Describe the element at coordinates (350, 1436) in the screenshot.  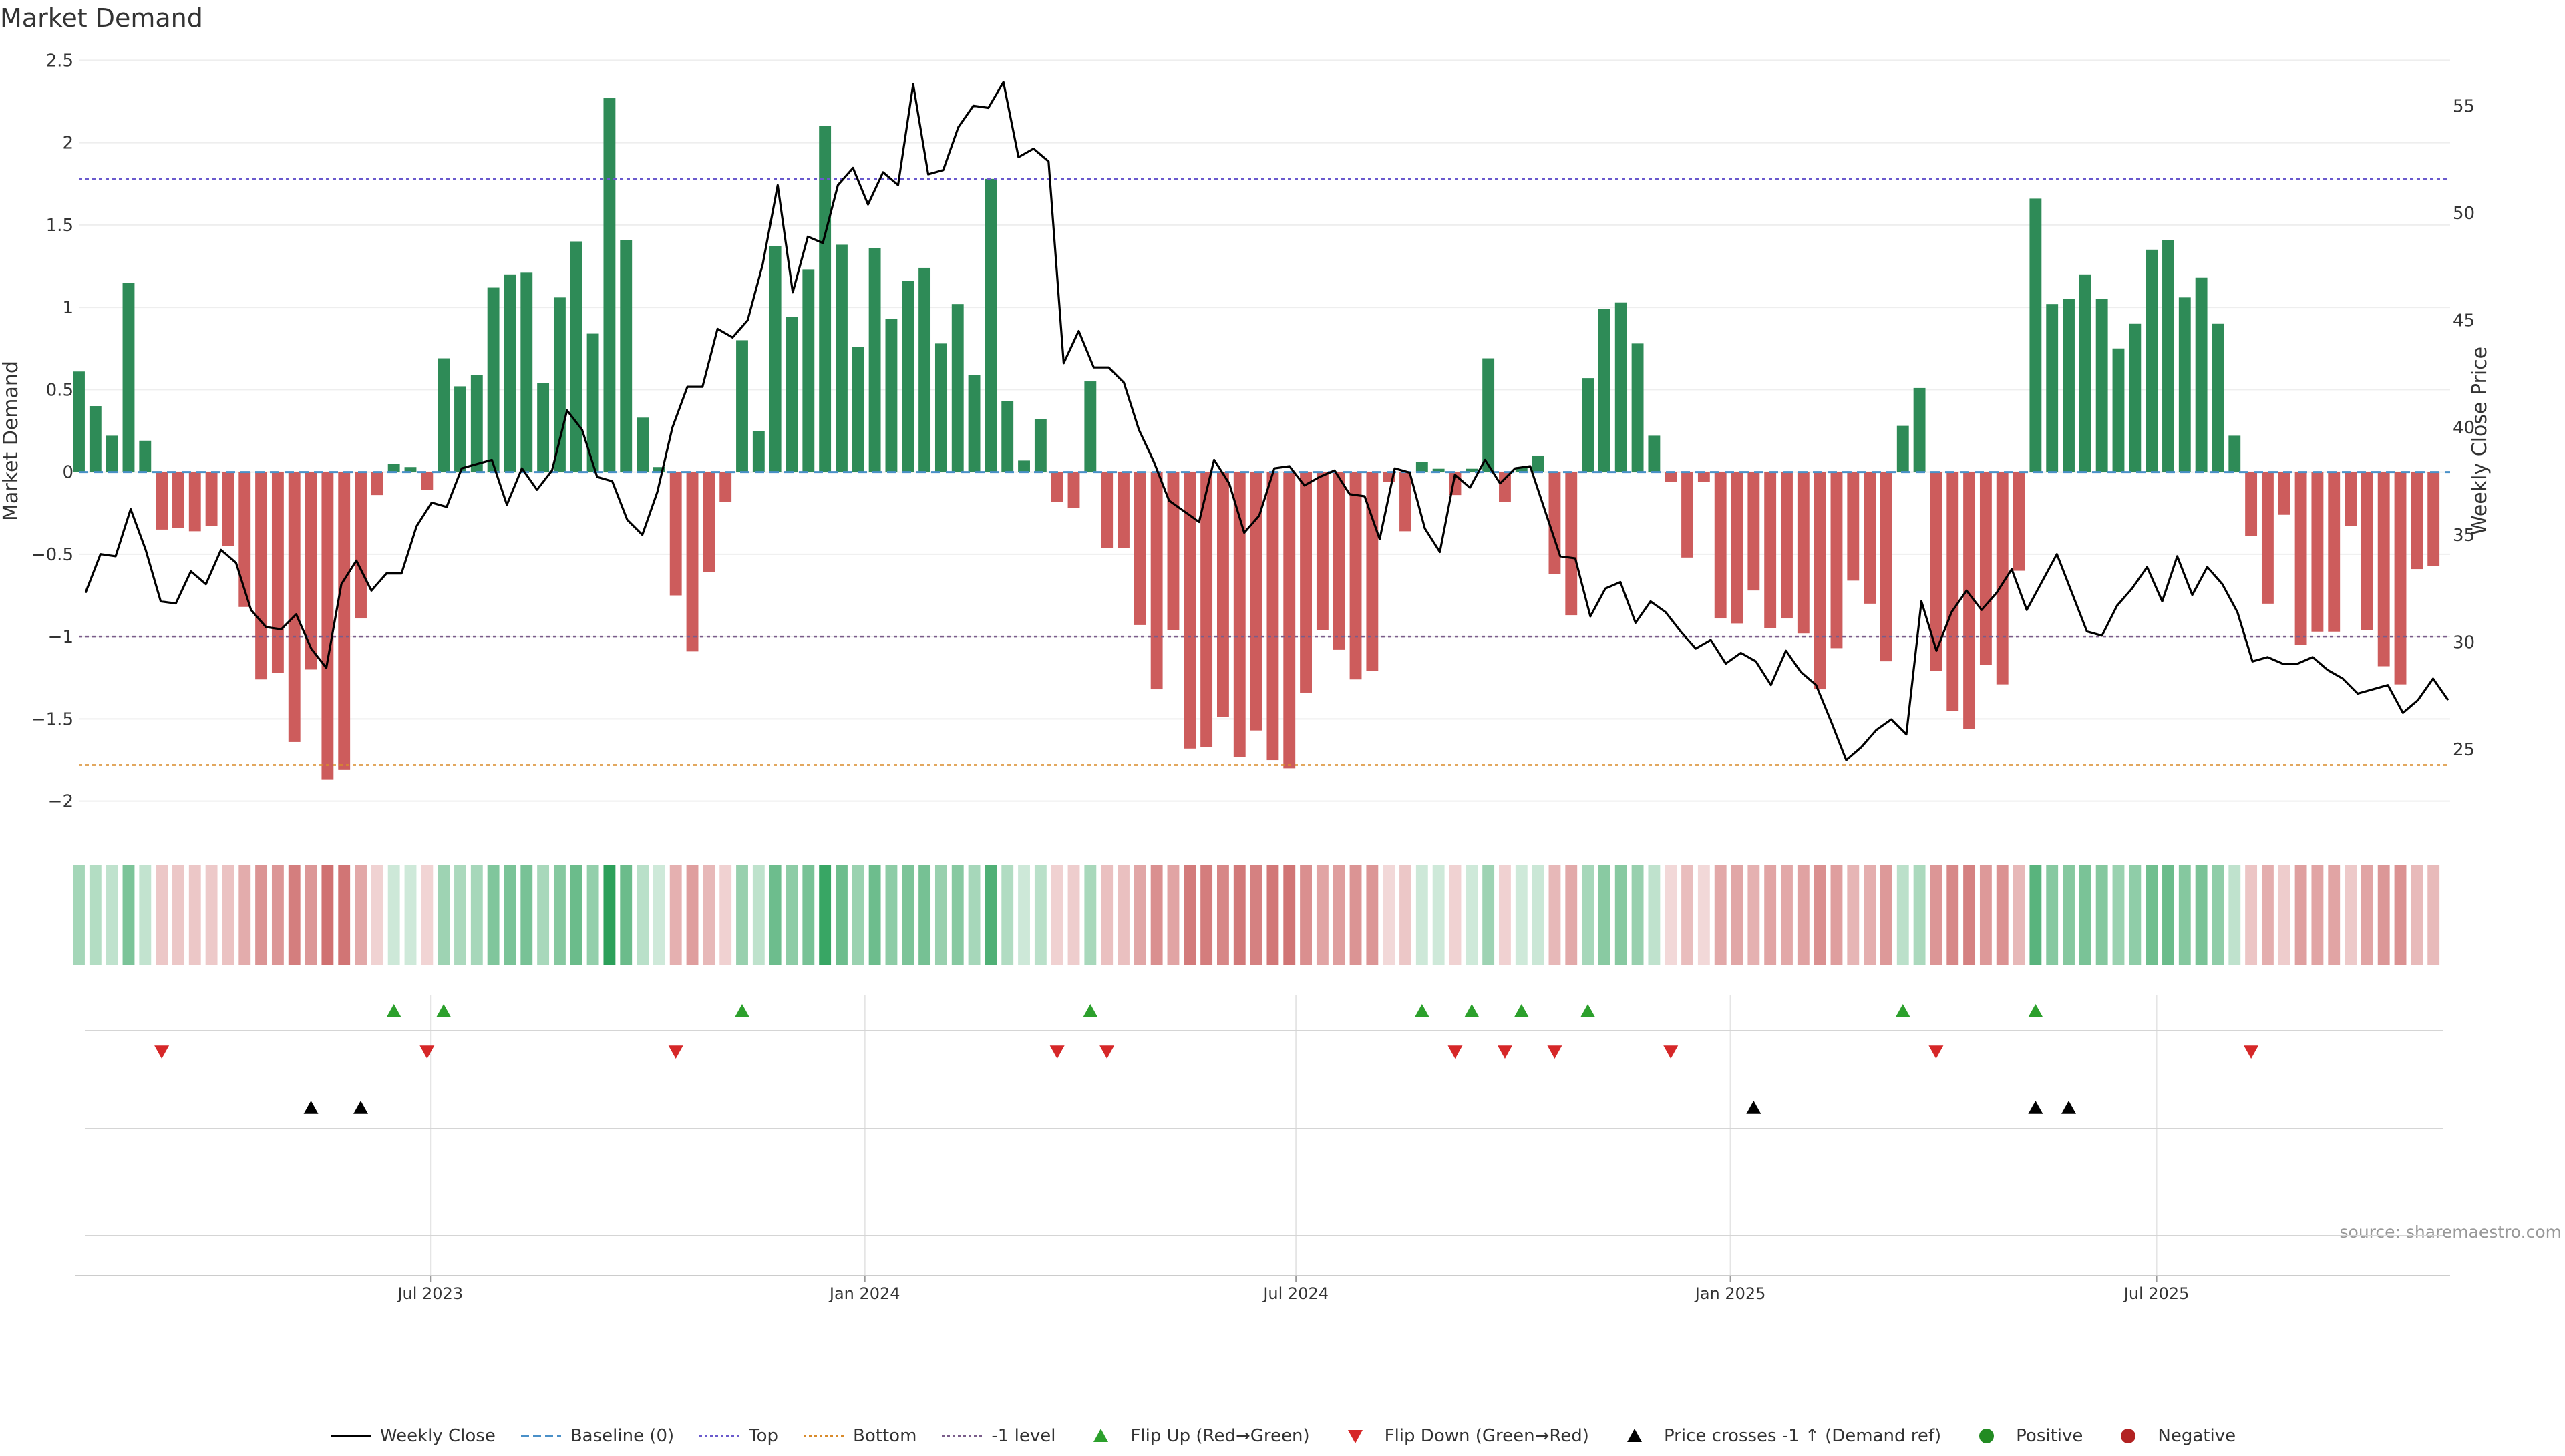
I see `price-legend-symbol` at that location.